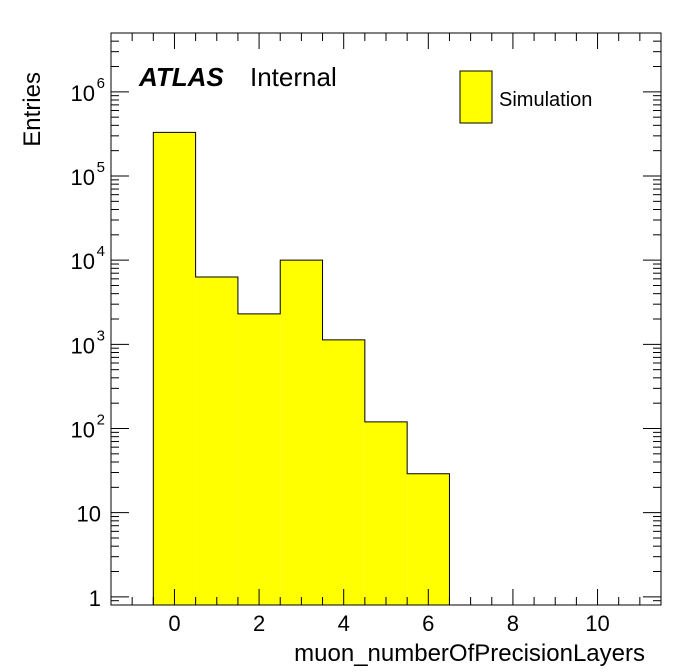 The width and height of the screenshot is (696, 672). Describe the element at coordinates (469, 653) in the screenshot. I see `x-axis-title: muon_numberOfPrecisionLayers` at that location.